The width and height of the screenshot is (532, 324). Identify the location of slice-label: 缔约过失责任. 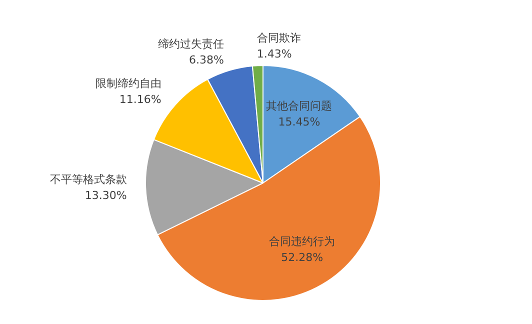
(191, 43).